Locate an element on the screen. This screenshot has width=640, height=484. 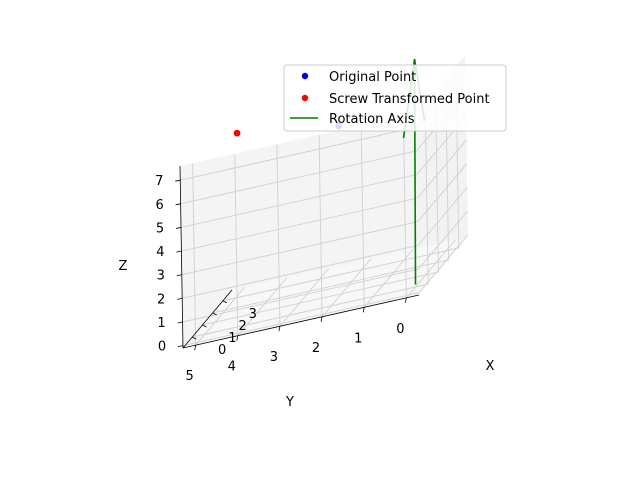
x-tick-label: 1 is located at coordinates (232, 338).